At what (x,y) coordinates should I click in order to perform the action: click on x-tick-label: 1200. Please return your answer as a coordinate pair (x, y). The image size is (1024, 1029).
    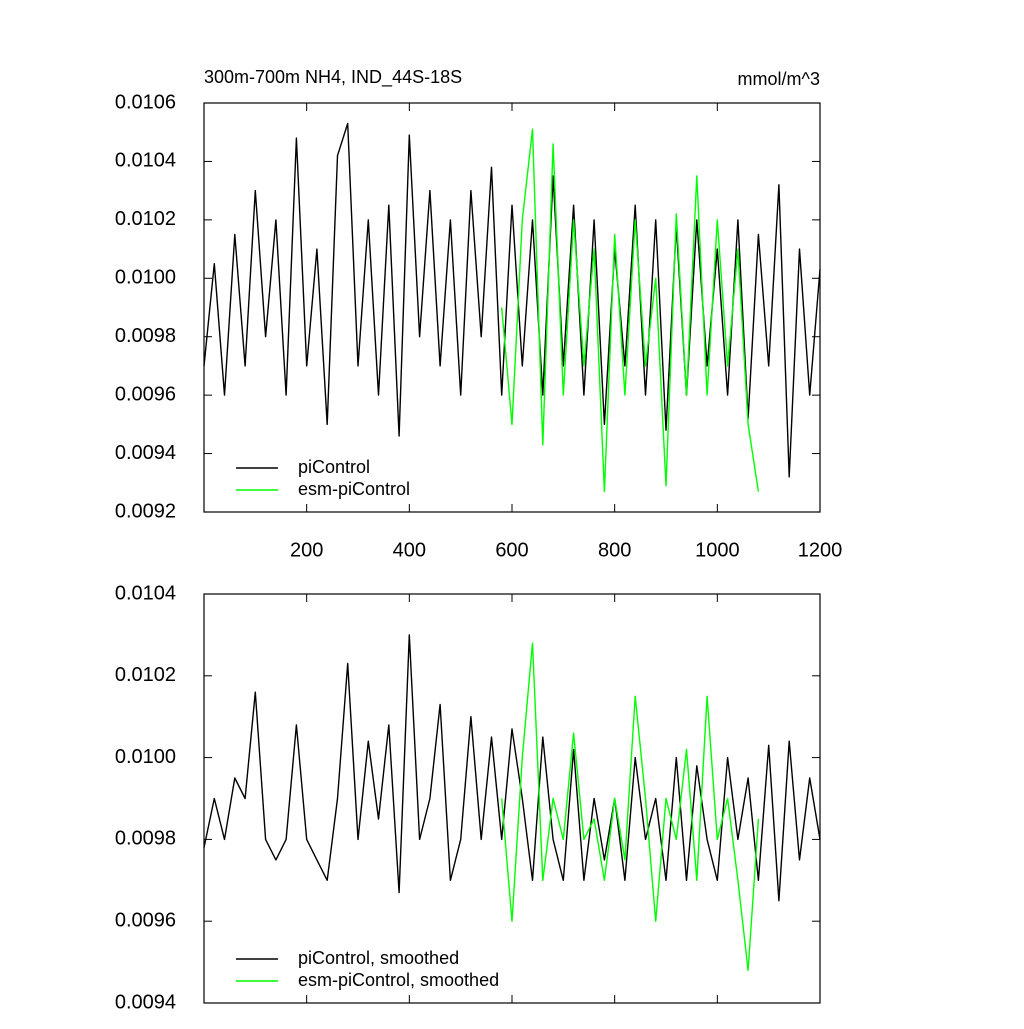
    Looking at the image, I should click on (820, 550).